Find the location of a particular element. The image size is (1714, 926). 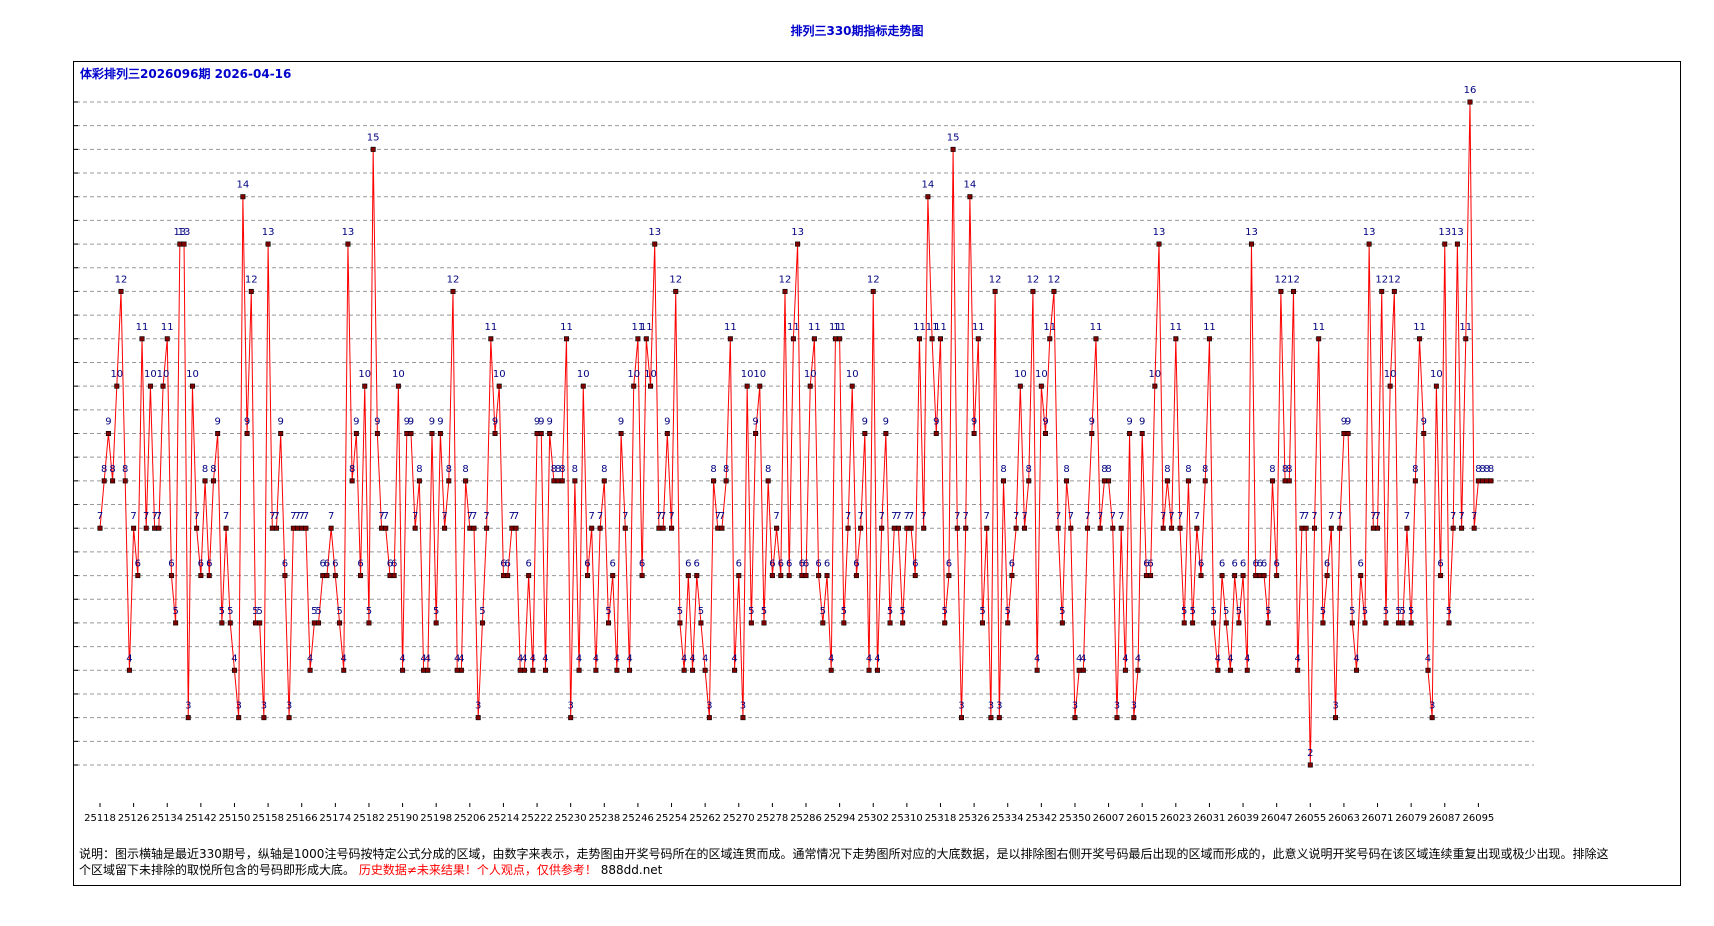

data-label-45: 3 is located at coordinates (289, 706).